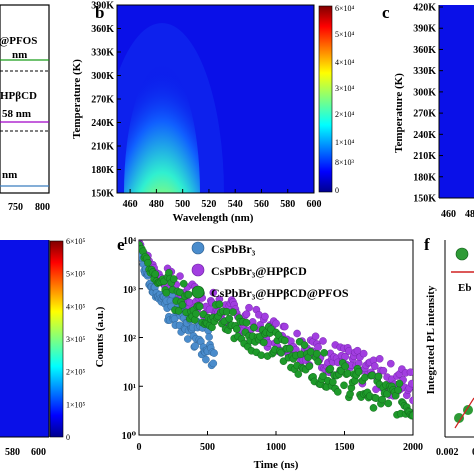  What do you see at coordinates (12, 452) in the screenshot?
I see `panel-d-xtick-580: 580` at bounding box center [12, 452].